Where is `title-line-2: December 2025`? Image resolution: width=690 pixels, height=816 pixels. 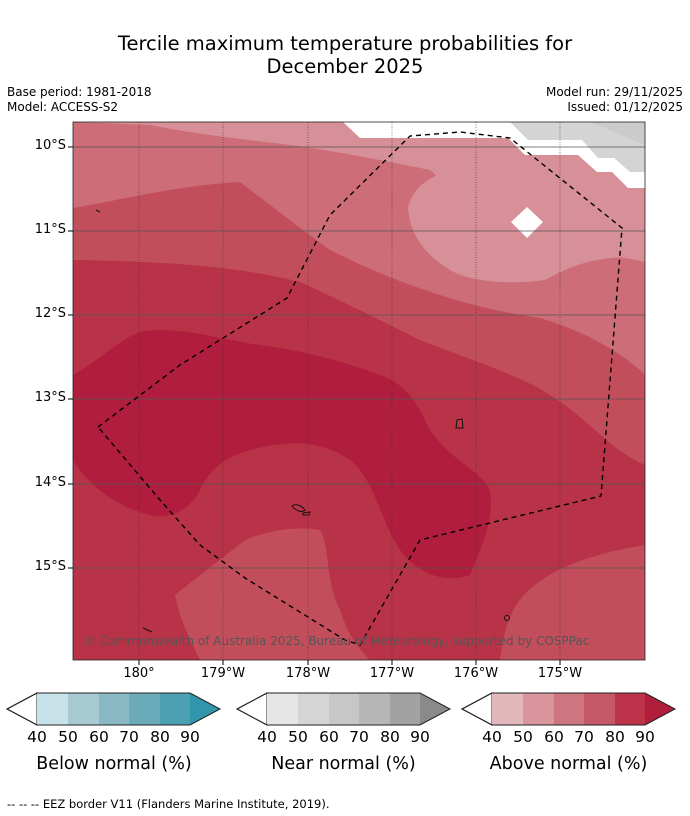 title-line-2: December 2025 is located at coordinates (345, 66).